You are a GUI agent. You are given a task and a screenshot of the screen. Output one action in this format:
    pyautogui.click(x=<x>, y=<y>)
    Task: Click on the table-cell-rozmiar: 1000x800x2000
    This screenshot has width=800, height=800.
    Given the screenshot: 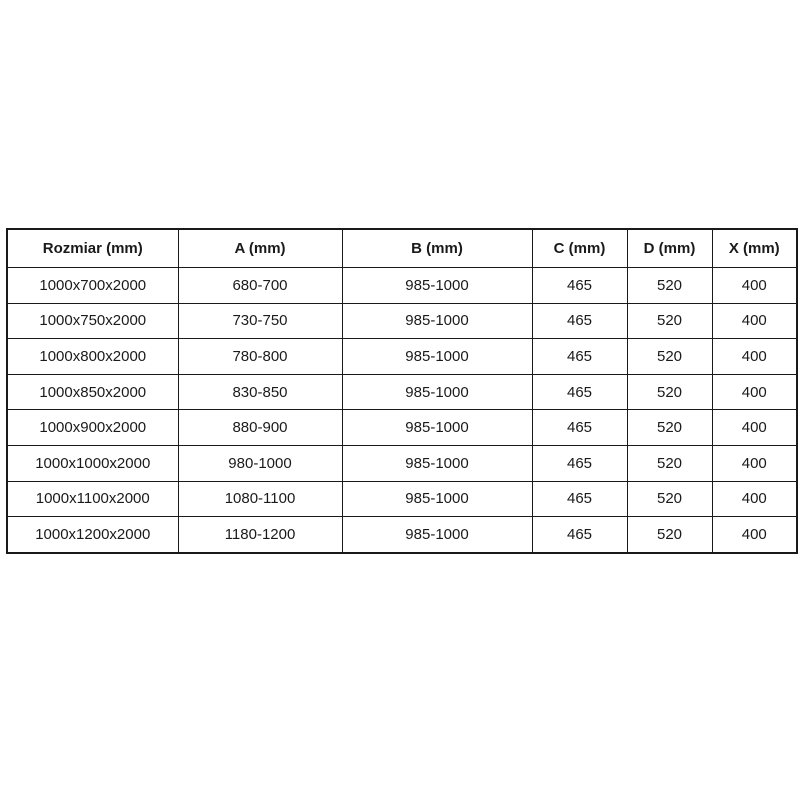 What is the action you would take?
    pyautogui.click(x=92, y=356)
    